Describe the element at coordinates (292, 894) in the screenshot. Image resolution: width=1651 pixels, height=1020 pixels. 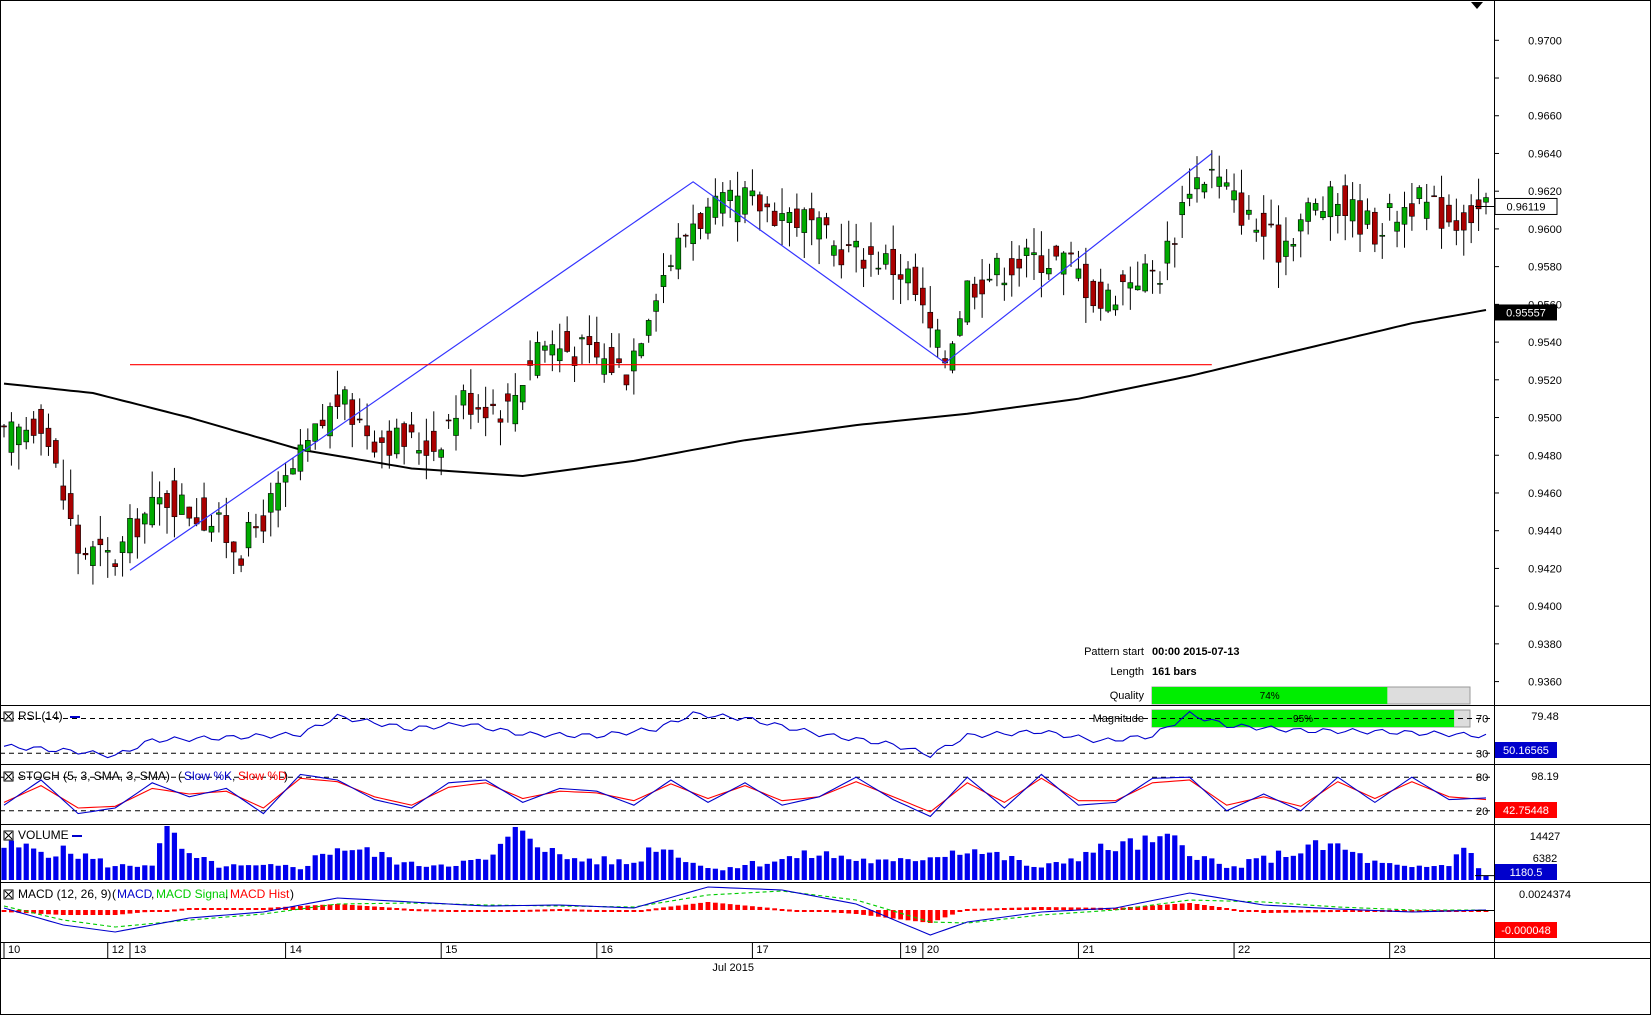
I see `macd-legend-paren-close: )` at that location.